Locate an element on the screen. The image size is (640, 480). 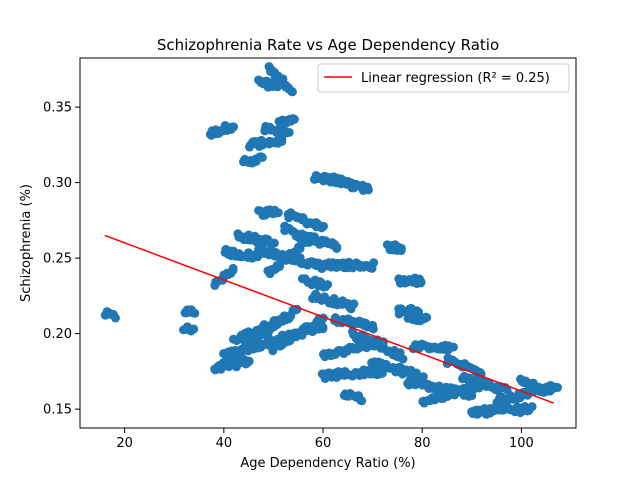
y-axis-ticks: 0.15 0.20 0.25 0.30 0.35 is located at coordinates (61, 259).